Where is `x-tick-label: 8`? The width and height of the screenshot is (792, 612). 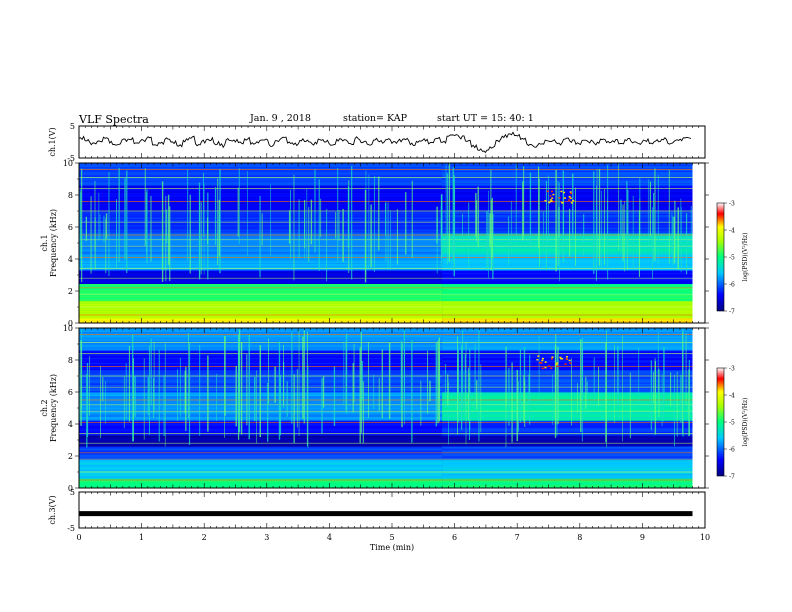 x-tick-label: 8 is located at coordinates (579, 537).